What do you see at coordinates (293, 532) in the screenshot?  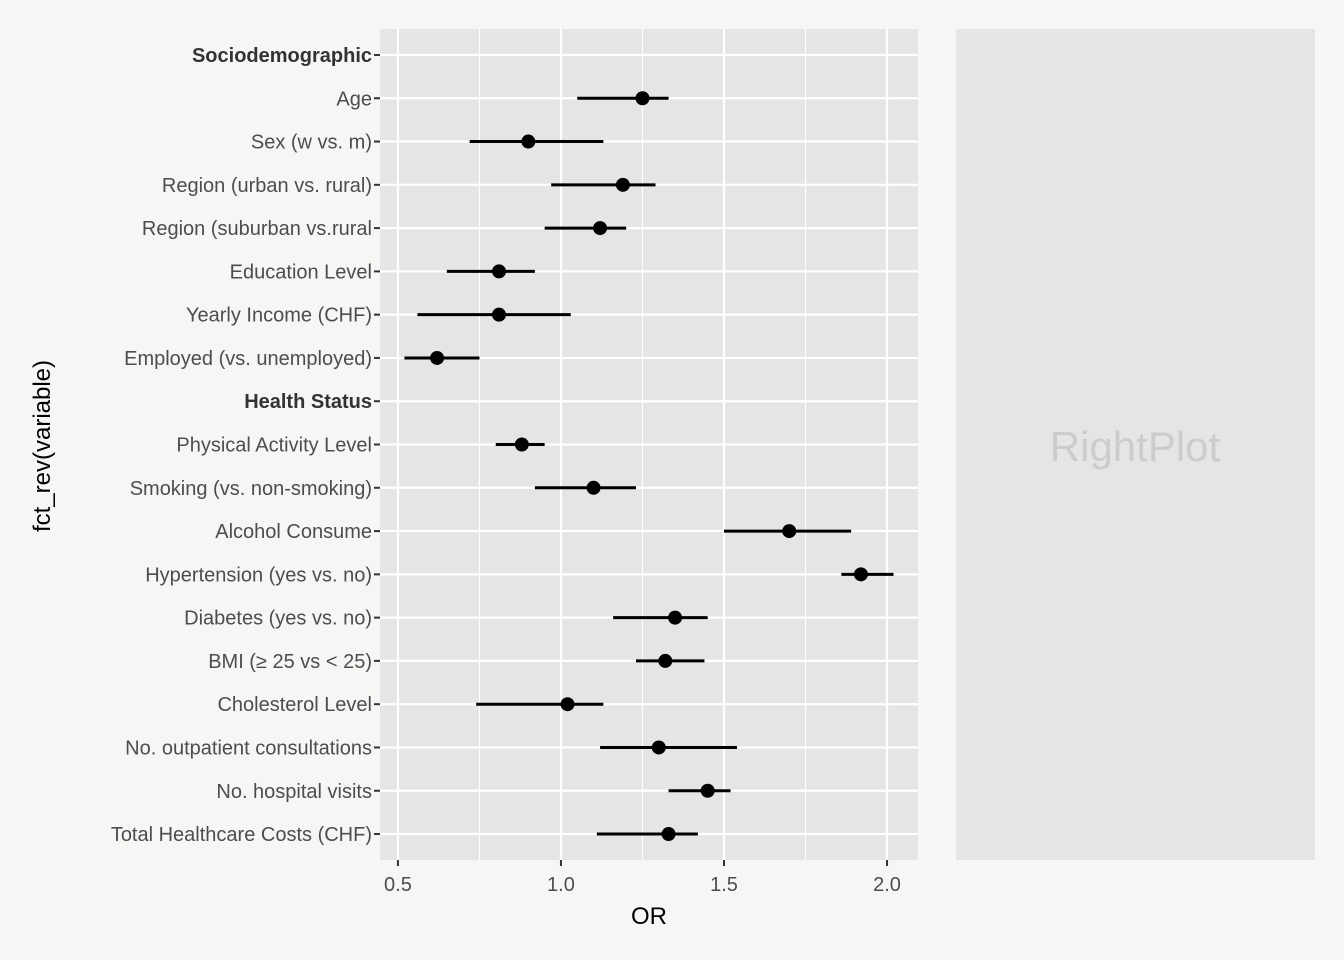 I see `y-tick-label: Alcohol Consume` at bounding box center [293, 532].